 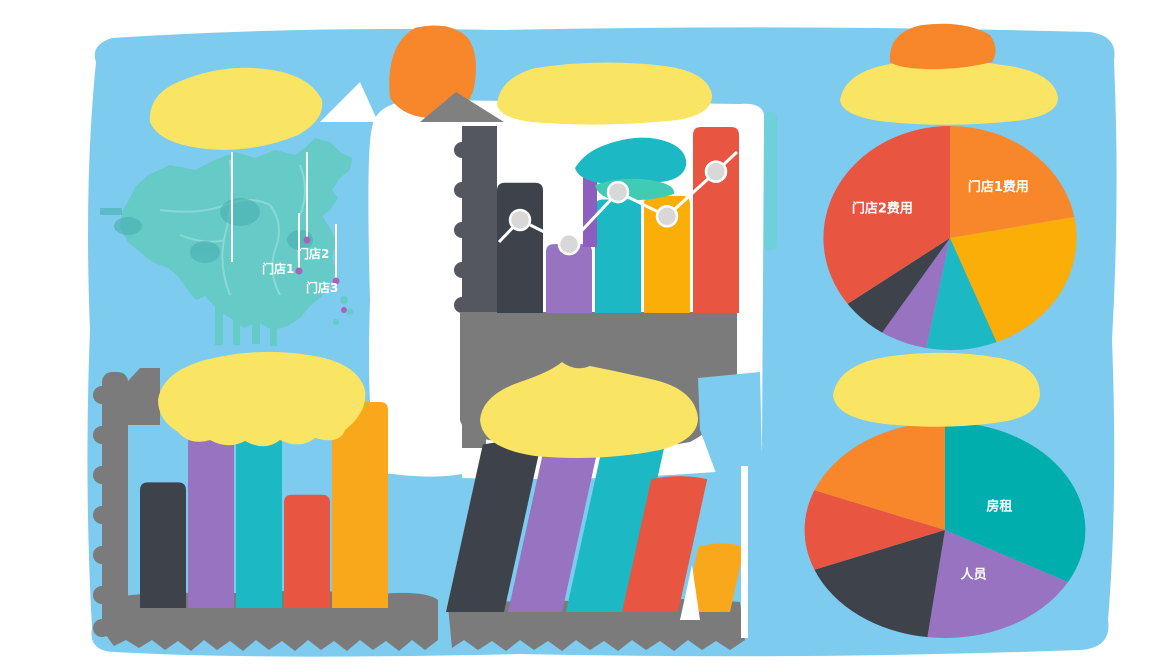 I want to click on store-label-2: 门店2, so click(x=313, y=253).